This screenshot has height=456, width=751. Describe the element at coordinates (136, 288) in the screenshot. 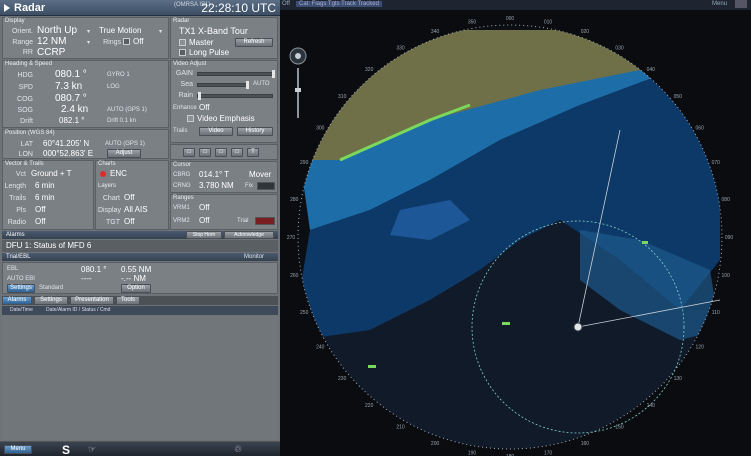

I see `option-button: Option` at that location.